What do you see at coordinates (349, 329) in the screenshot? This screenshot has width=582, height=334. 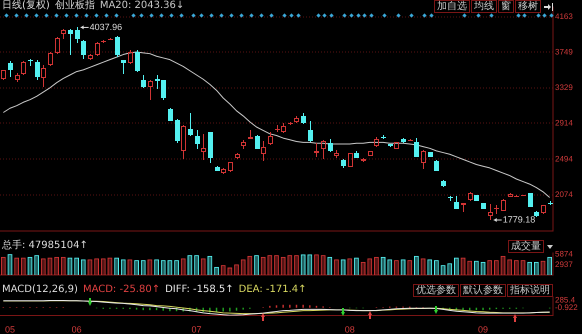 I see `x-tick-label: 08` at bounding box center [349, 329].